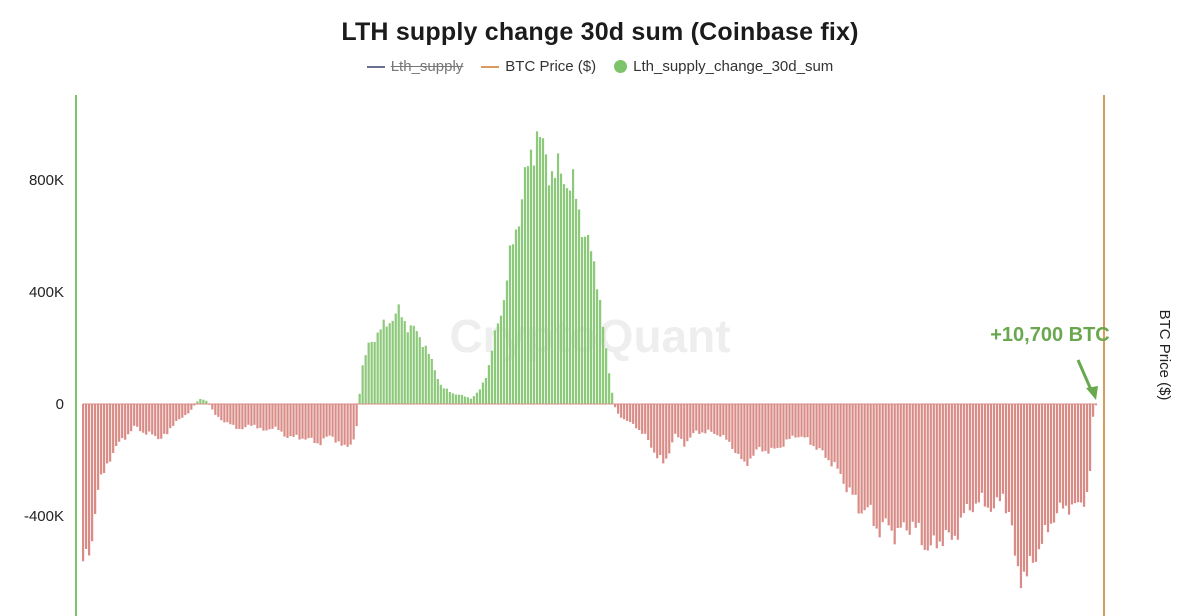 Image resolution: width=1200 pixels, height=616 pixels. I want to click on chart-title: LTH supply change 30d sum (Coinbase fix), so click(600, 32).